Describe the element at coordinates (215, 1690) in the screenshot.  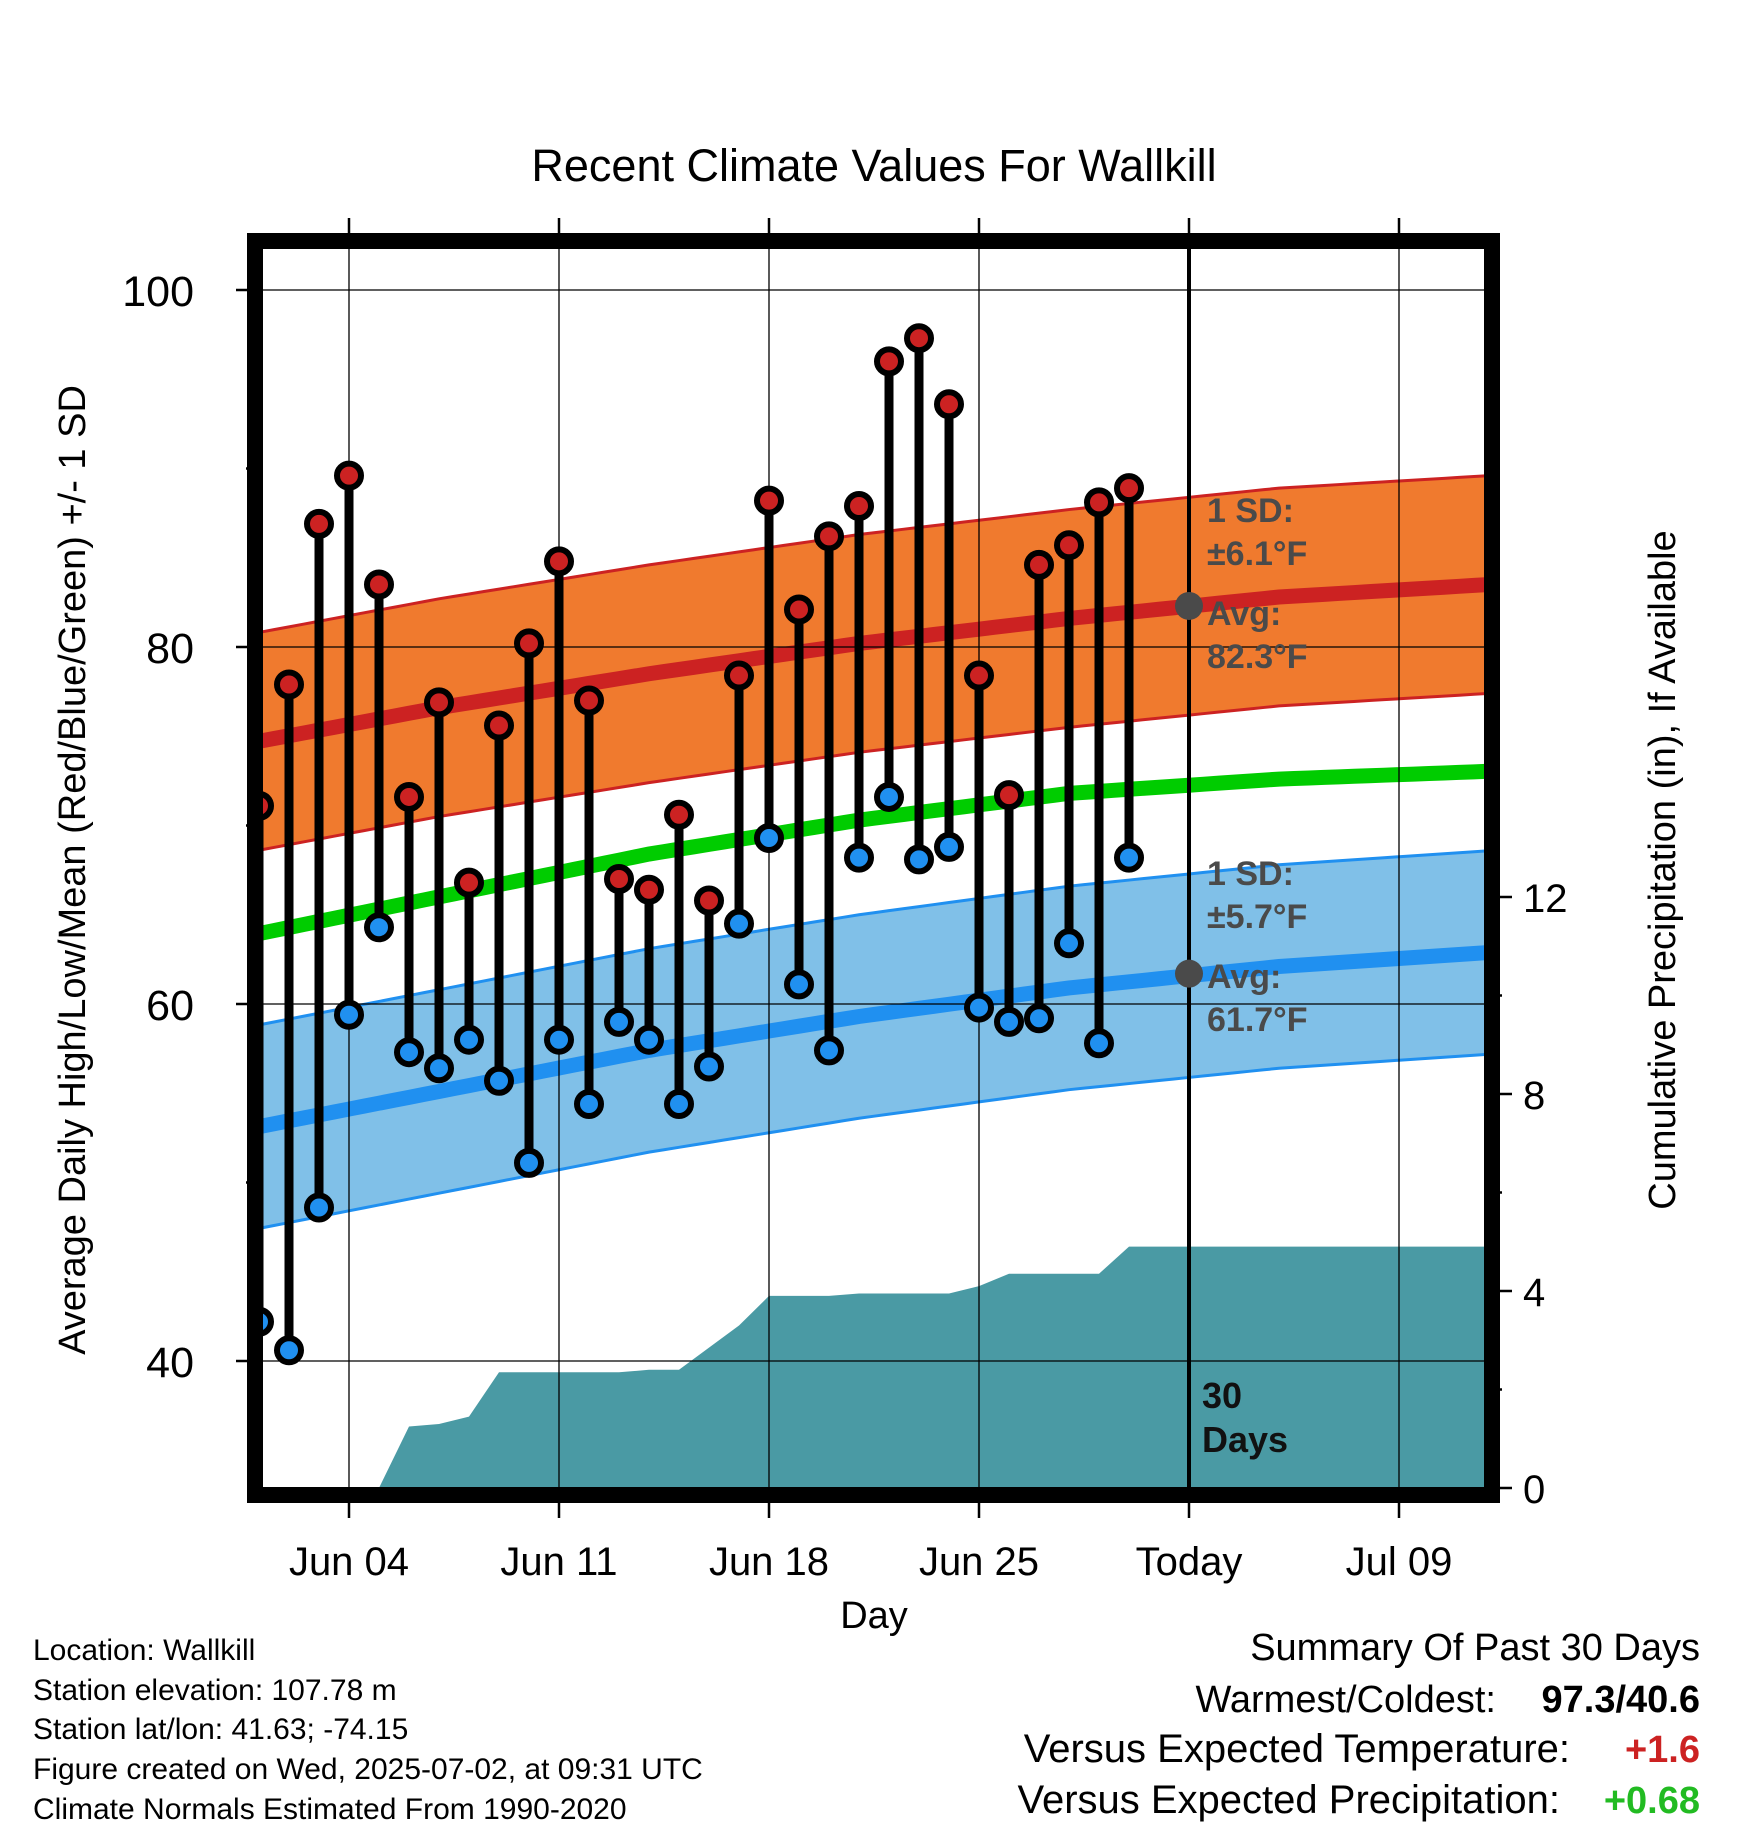
I see `footer-elevation: Station elevation: 107.78 m` at that location.